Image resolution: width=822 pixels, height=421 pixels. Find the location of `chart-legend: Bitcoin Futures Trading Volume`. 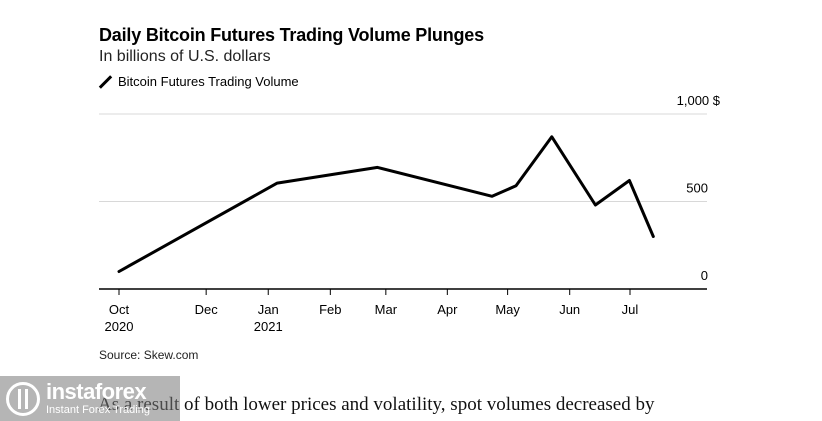

chart-legend: Bitcoin Futures Trading Volume is located at coordinates (199, 81).